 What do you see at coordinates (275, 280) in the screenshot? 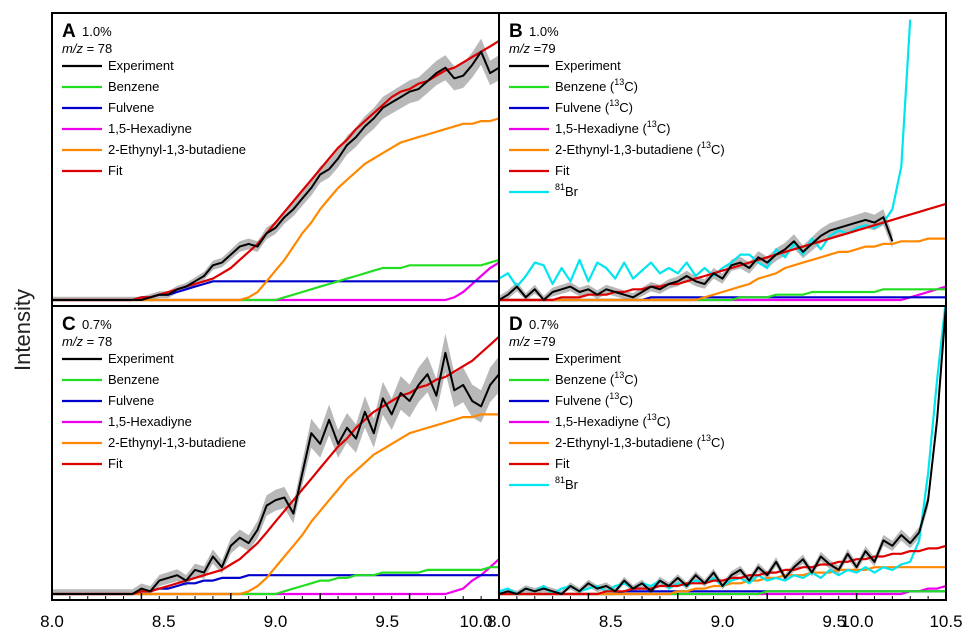
I see `series-line-benzene` at bounding box center [275, 280].